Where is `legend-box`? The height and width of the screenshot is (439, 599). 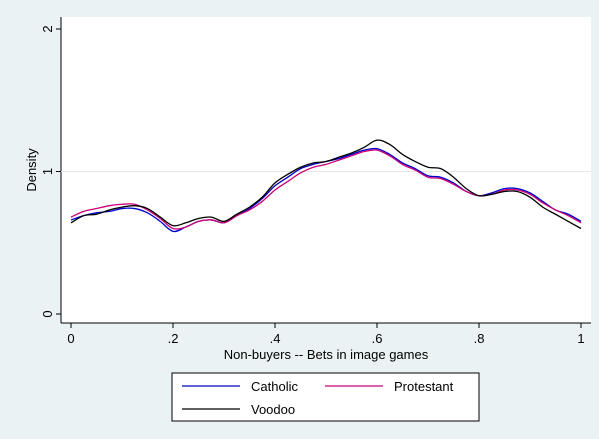 legend-box is located at coordinates (325, 397).